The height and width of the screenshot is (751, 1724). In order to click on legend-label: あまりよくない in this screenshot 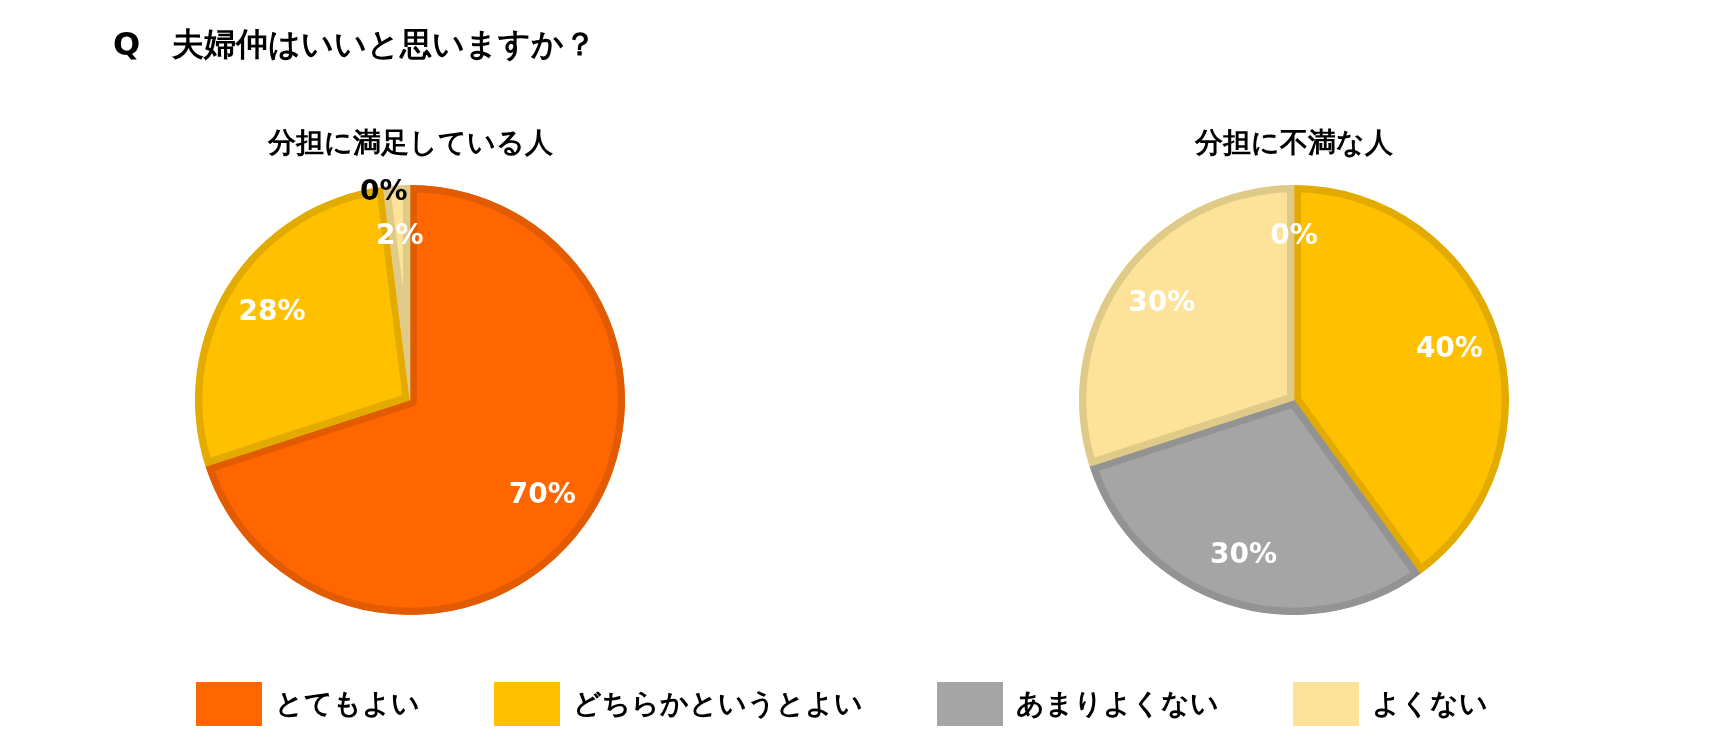, I will do `click(1117, 704)`.